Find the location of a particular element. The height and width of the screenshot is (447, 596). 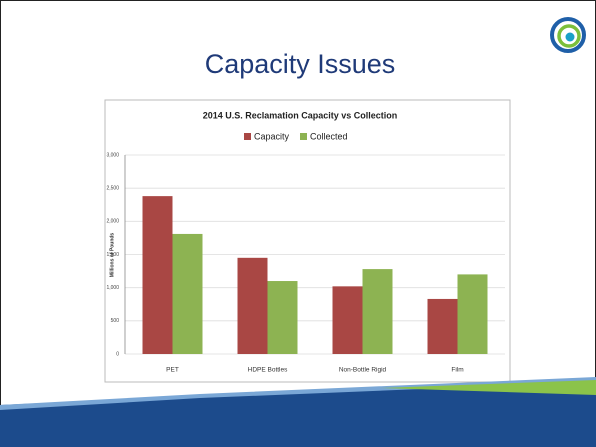

y-tick-label: 1,000 is located at coordinates (112, 288).